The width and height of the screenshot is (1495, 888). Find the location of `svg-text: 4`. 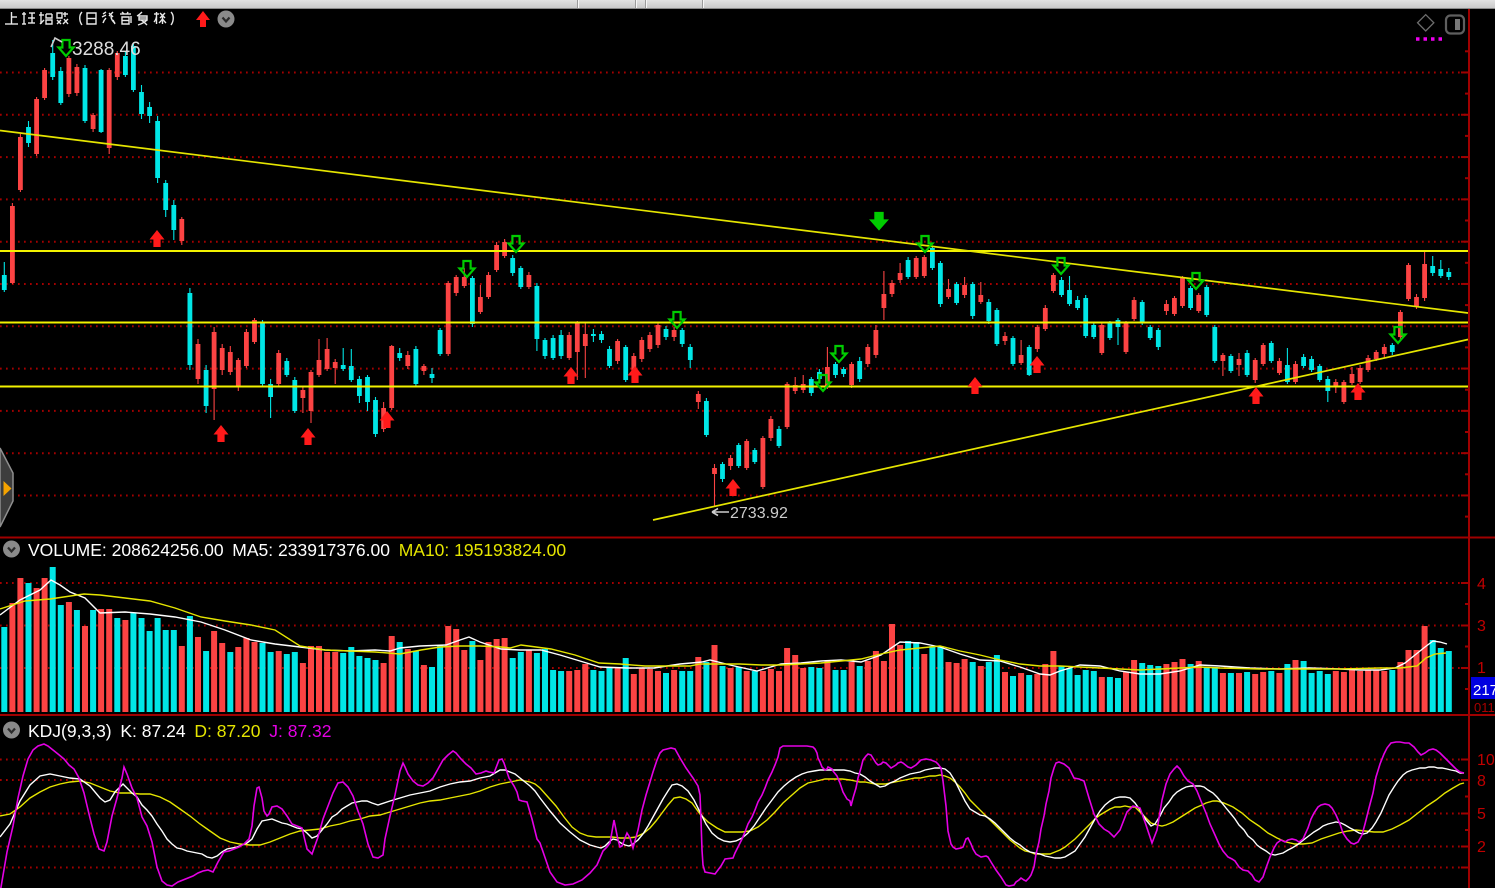

svg-text: 4 is located at coordinates (1481, 584).